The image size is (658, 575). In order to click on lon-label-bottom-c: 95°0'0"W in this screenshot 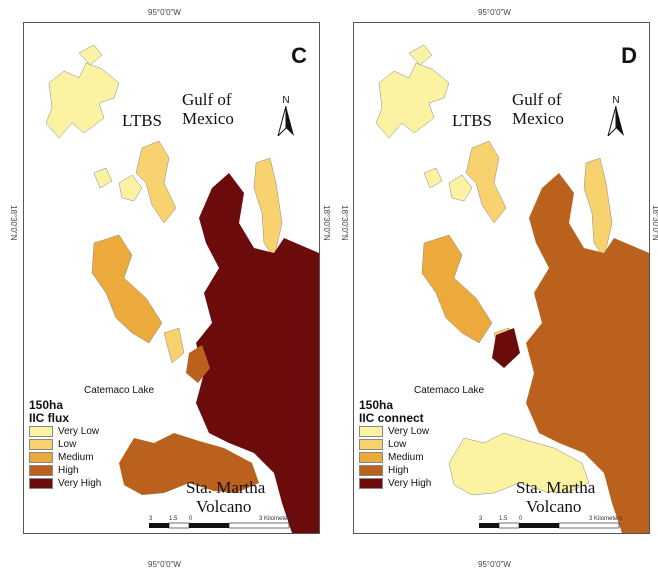, I will do `click(164, 564)`.